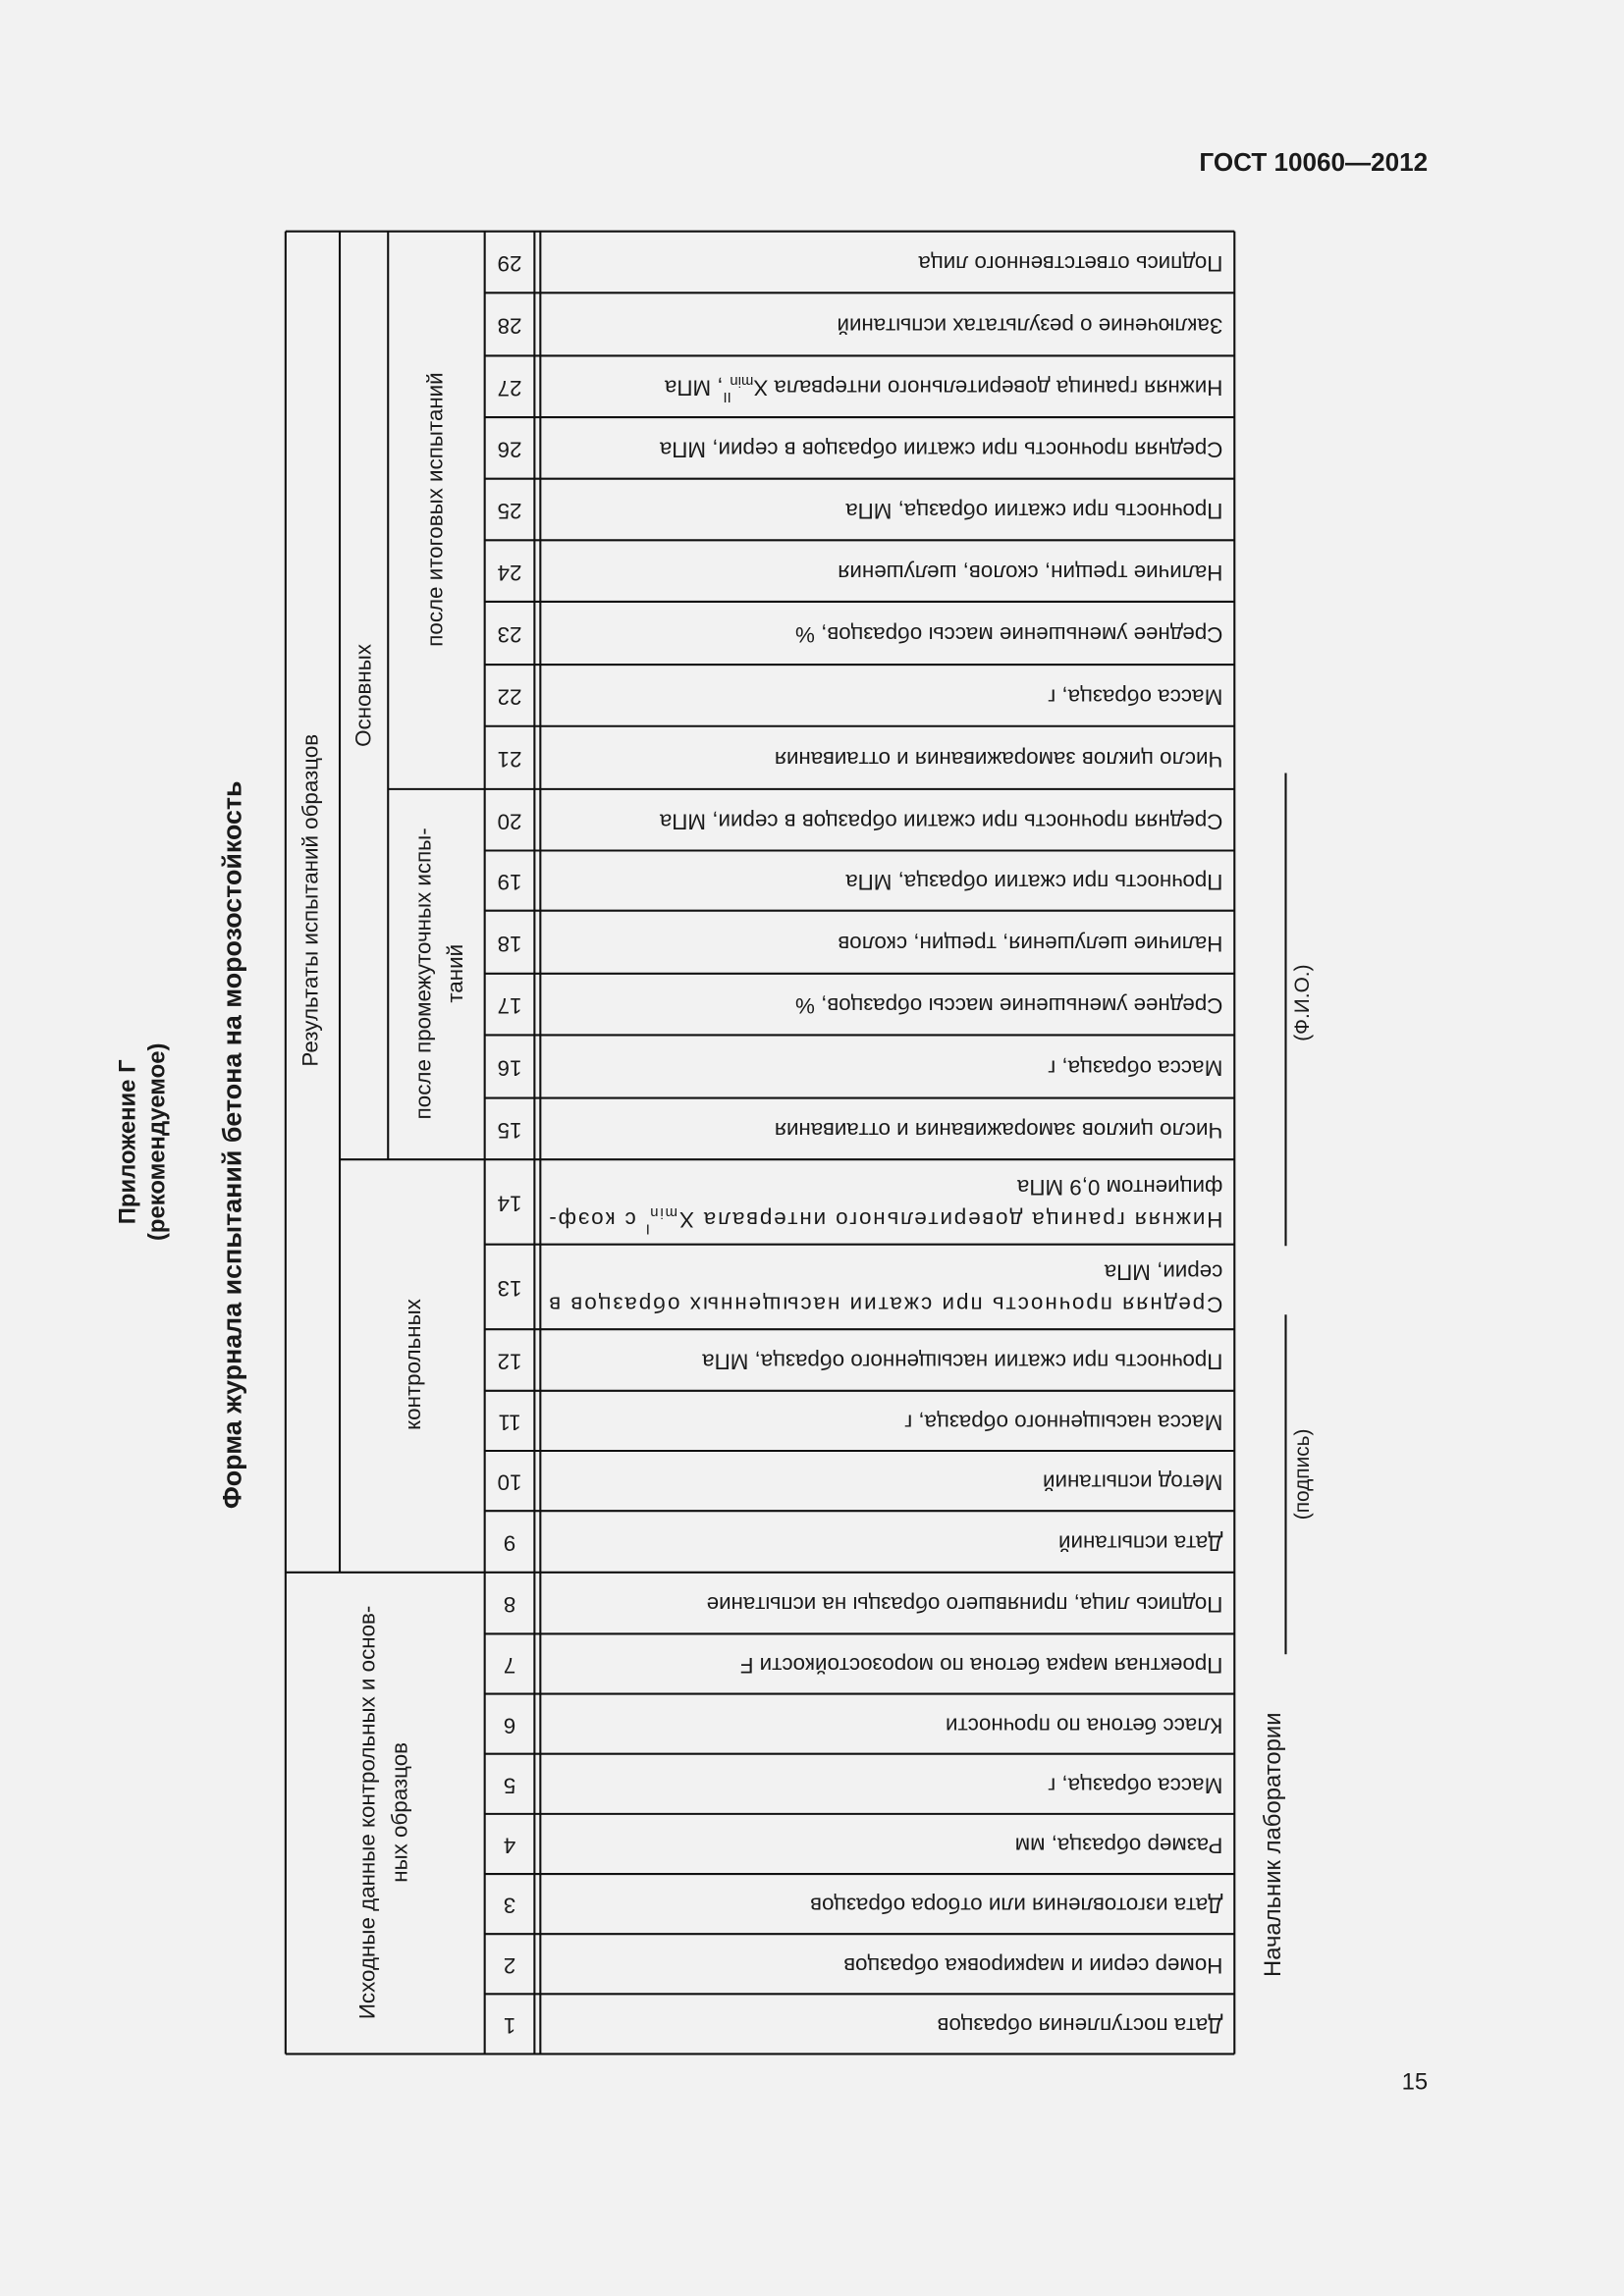 The width and height of the screenshot is (1624, 2296). I want to click on row-number: 29, so click(510, 263).